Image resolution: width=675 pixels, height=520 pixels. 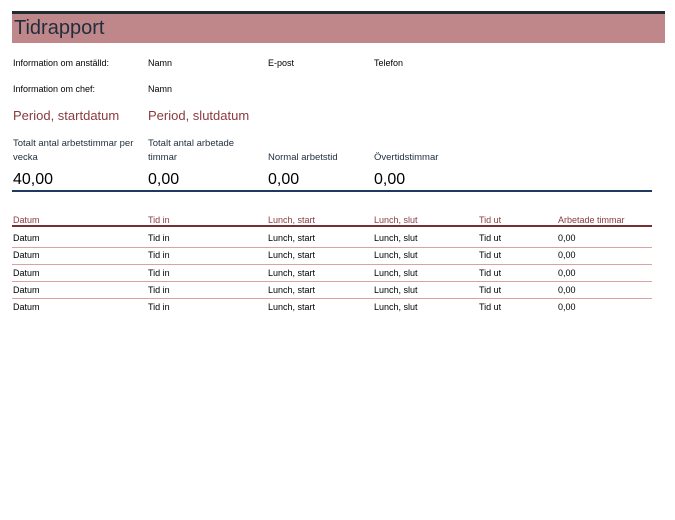 What do you see at coordinates (396, 220) in the screenshot?
I see `column-header: Lunch, slut` at bounding box center [396, 220].